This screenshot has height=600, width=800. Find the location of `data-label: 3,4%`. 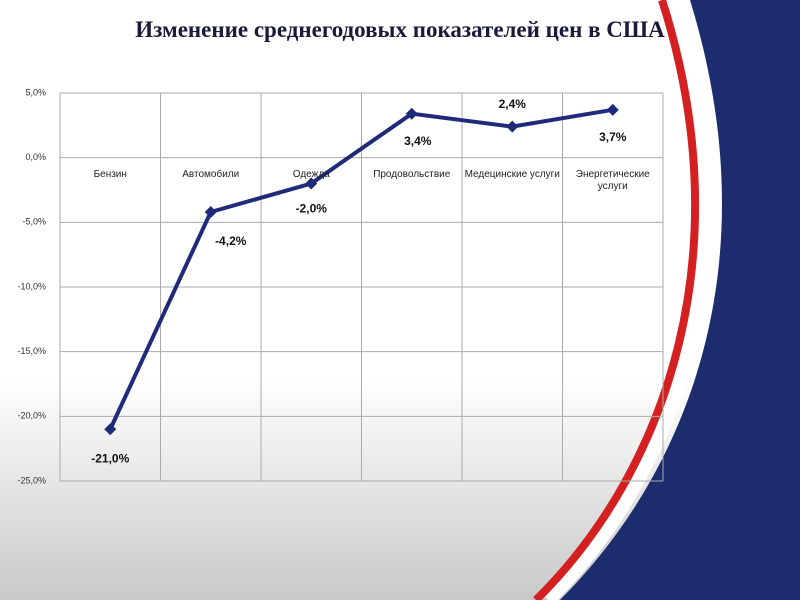

data-label: 3,4% is located at coordinates (418, 141).